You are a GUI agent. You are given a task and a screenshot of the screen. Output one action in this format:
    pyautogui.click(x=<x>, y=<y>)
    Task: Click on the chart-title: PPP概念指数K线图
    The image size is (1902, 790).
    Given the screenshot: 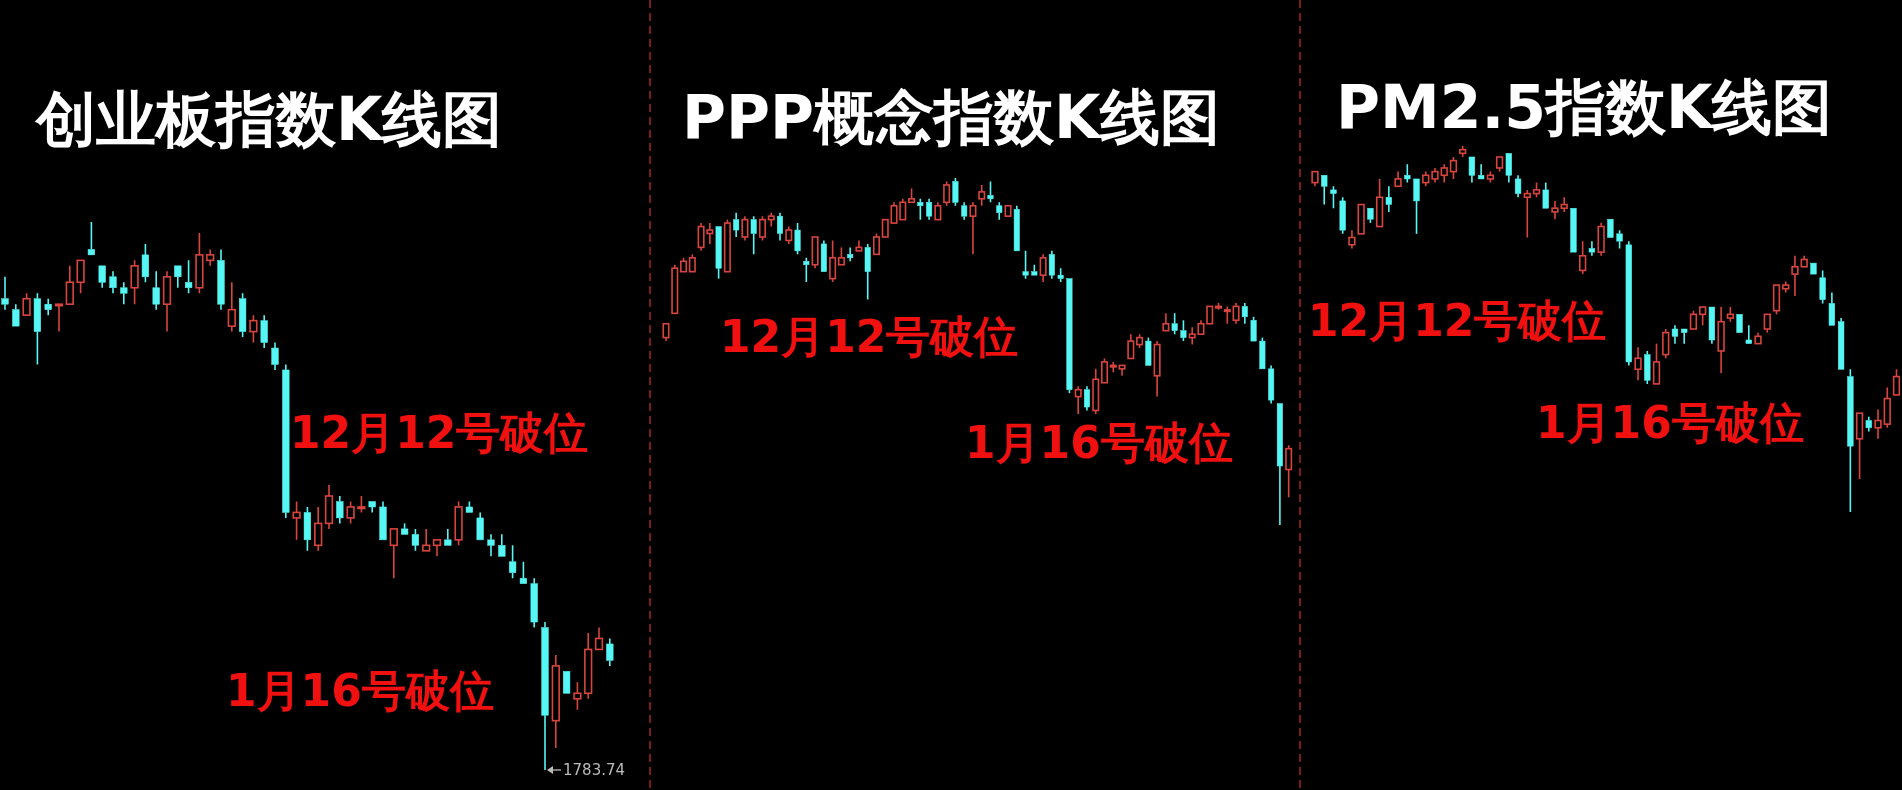 What is the action you would take?
    pyautogui.click(x=951, y=117)
    